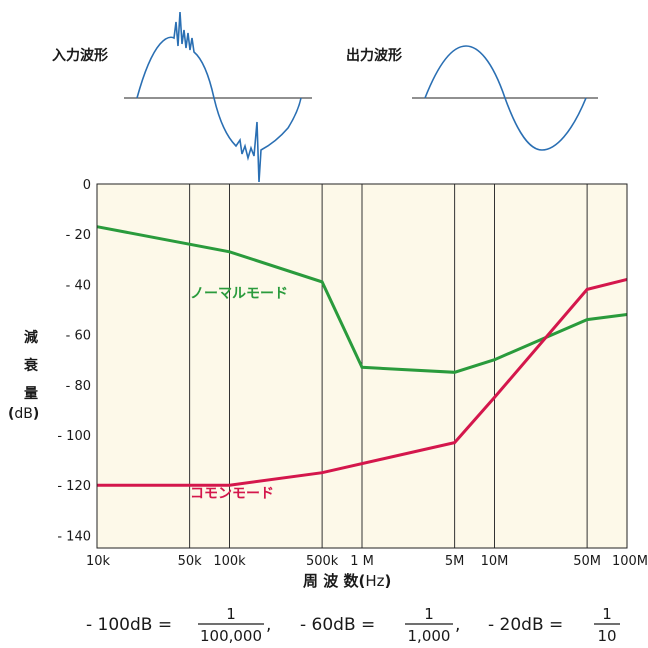  What do you see at coordinates (495, 561) in the screenshot?
I see `x-tick-label: 10M` at bounding box center [495, 561].